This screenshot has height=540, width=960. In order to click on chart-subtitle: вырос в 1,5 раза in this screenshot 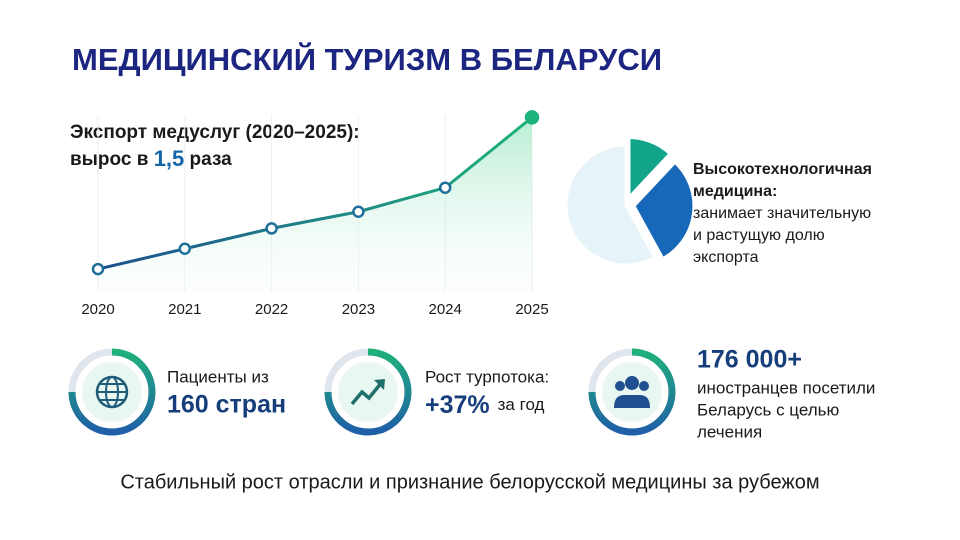, I will do `click(151, 158)`.